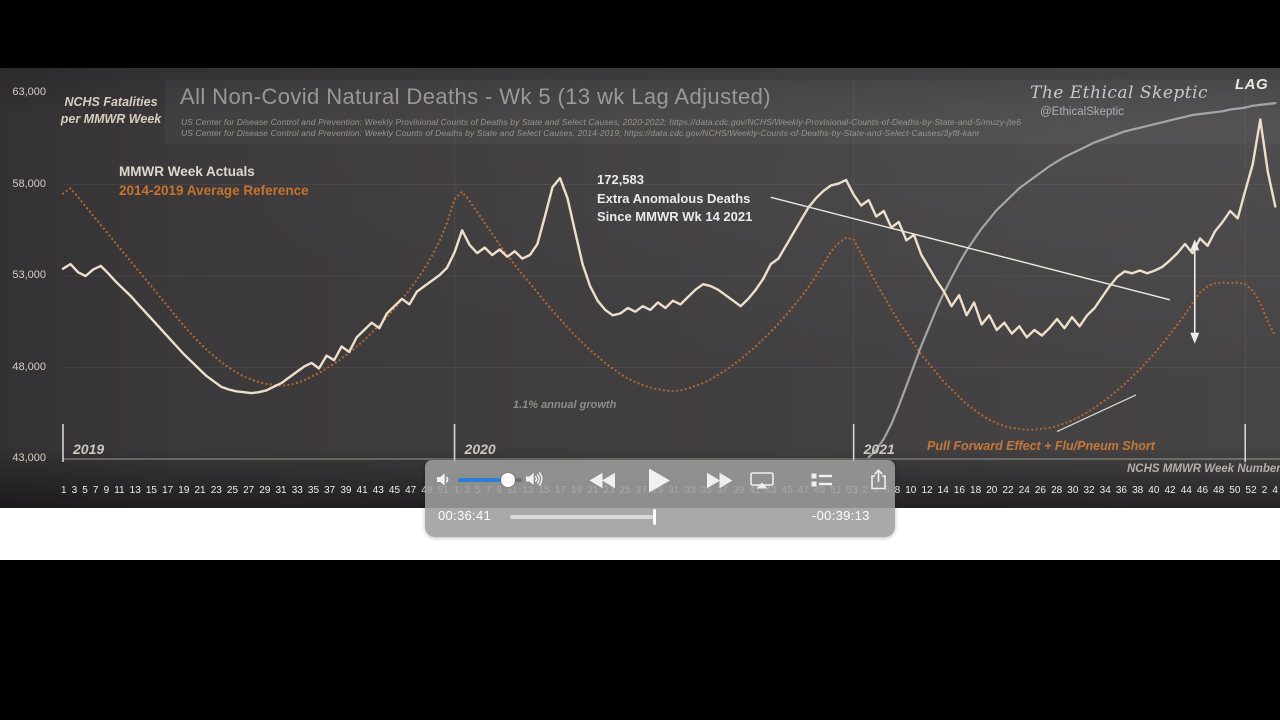  Describe the element at coordinates (111, 102) in the screenshot. I see `y-axis-title-line1: NCHS Fatalities` at that location.